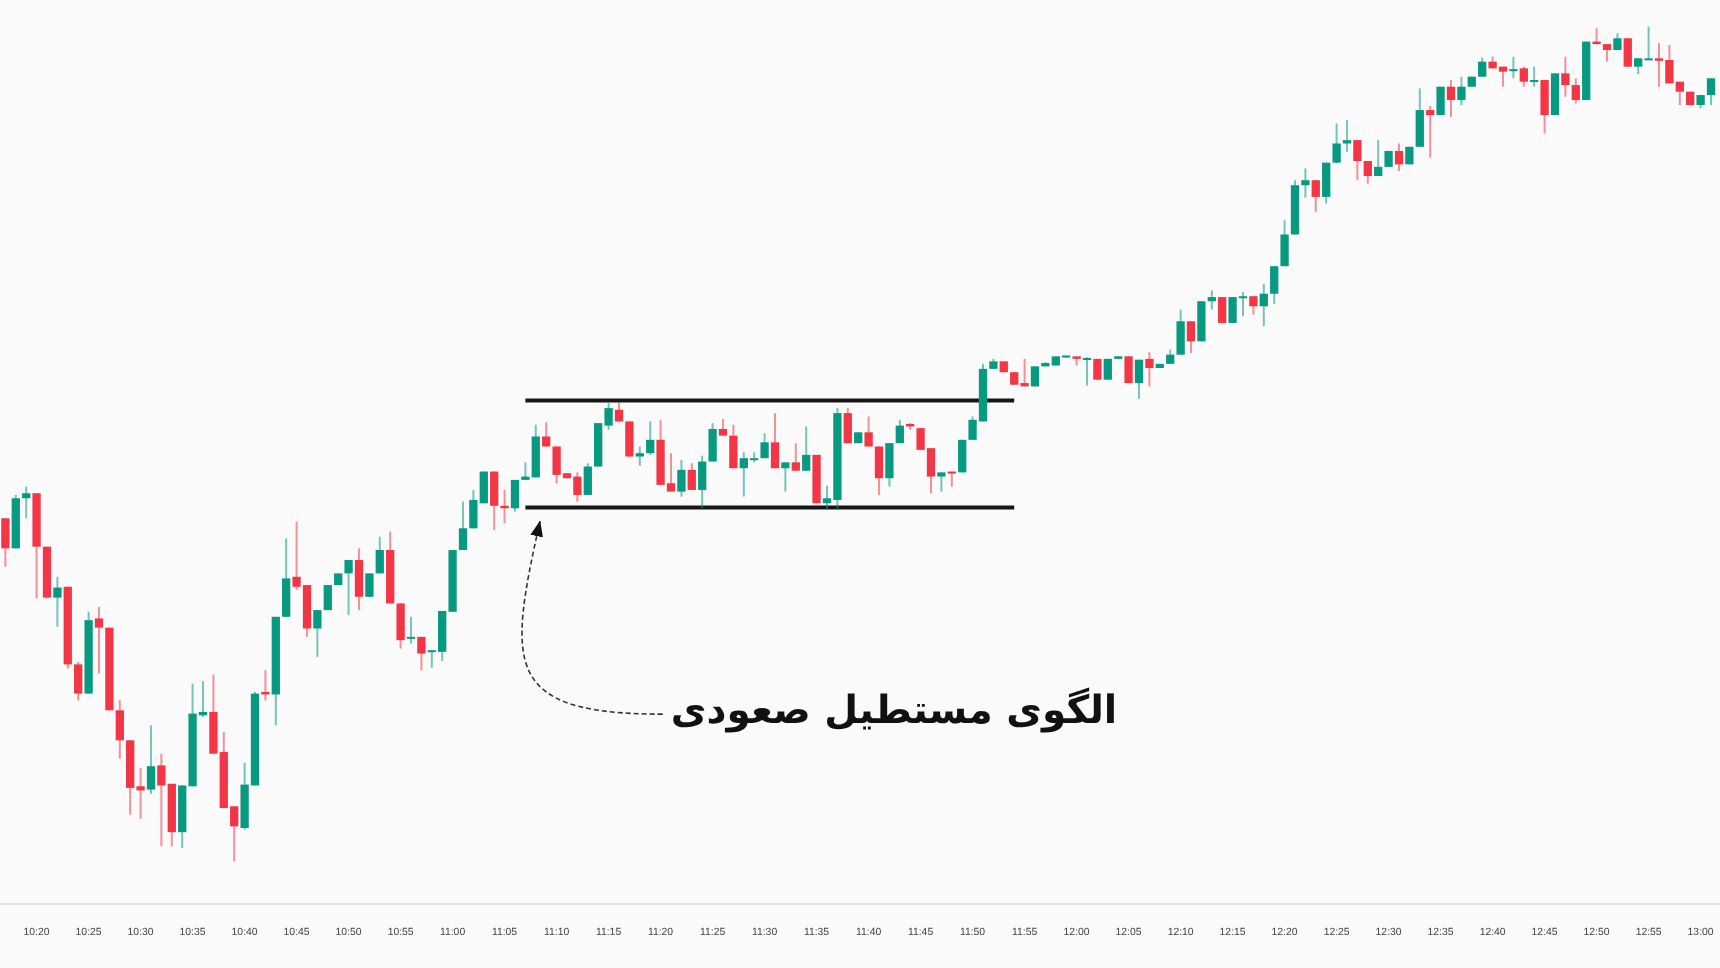 The width and height of the screenshot is (1720, 968). What do you see at coordinates (894, 710) in the screenshot?
I see `annotation: الگوی مستطیل صعودی` at bounding box center [894, 710].